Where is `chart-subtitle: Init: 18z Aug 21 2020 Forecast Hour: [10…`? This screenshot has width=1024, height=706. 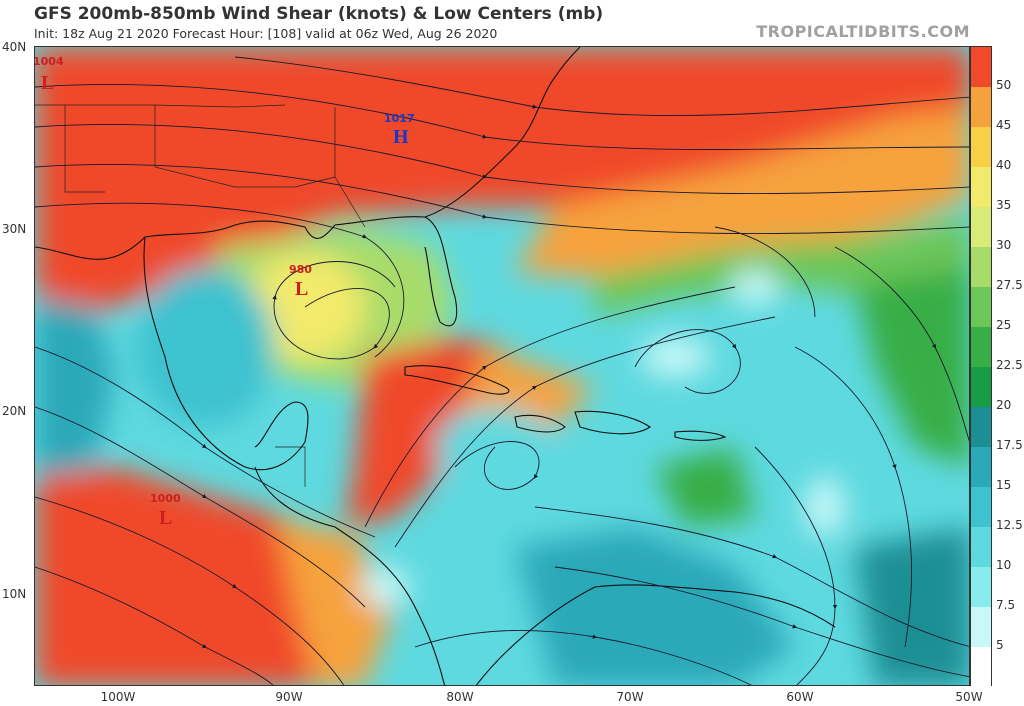
chart-subtitle: Init: 18z Aug 21 2020 Forecast Hour: [10… is located at coordinates (266, 33).